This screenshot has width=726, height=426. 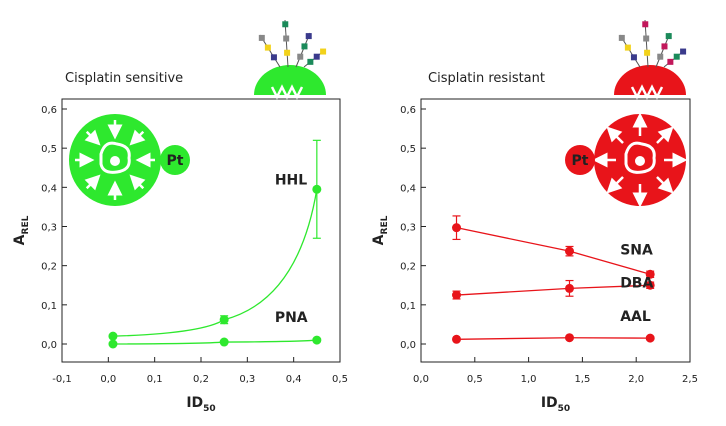 I want to click on x-tick-label: 0,3, so click(x=247, y=379).